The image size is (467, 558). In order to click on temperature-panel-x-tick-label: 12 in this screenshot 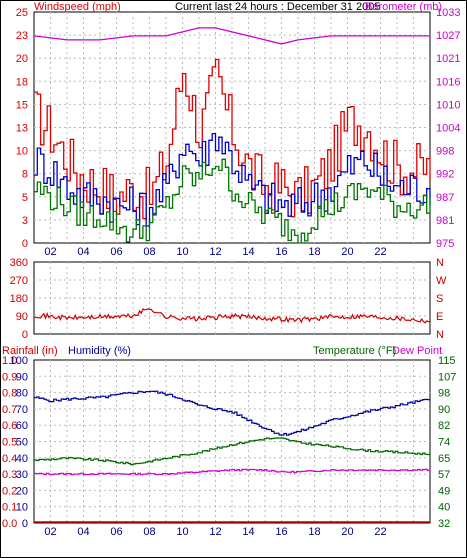, I will do `click(215, 532)`.